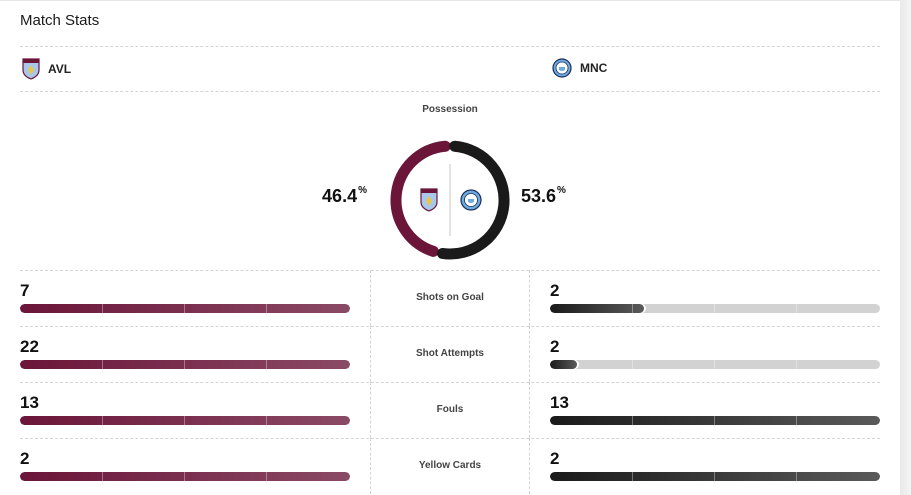  I want to click on stat-label: Shot Attempts, so click(450, 353).